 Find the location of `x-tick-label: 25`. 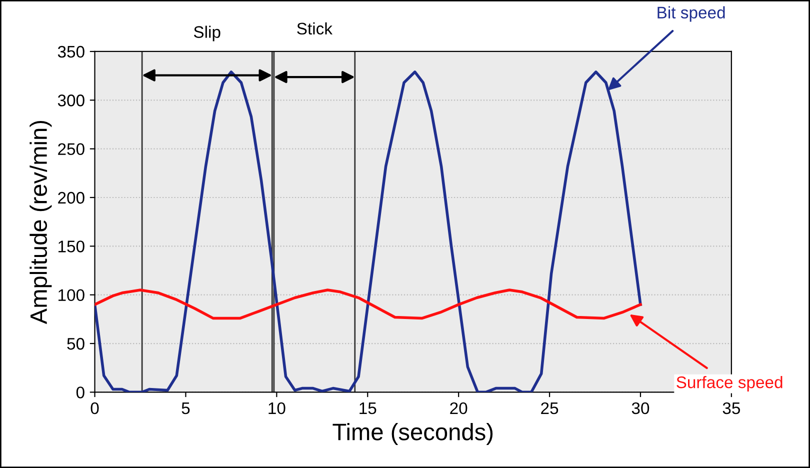

x-tick-label: 25 is located at coordinates (549, 408).